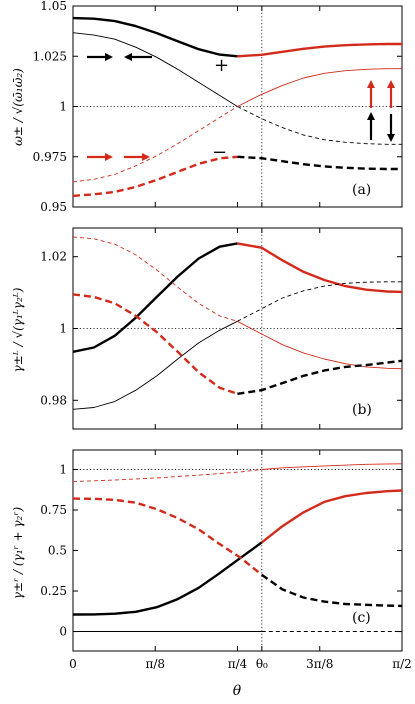 This screenshot has height=704, width=415. Describe the element at coordinates (63, 632) in the screenshot. I see `y-tick-label: 0` at that location.